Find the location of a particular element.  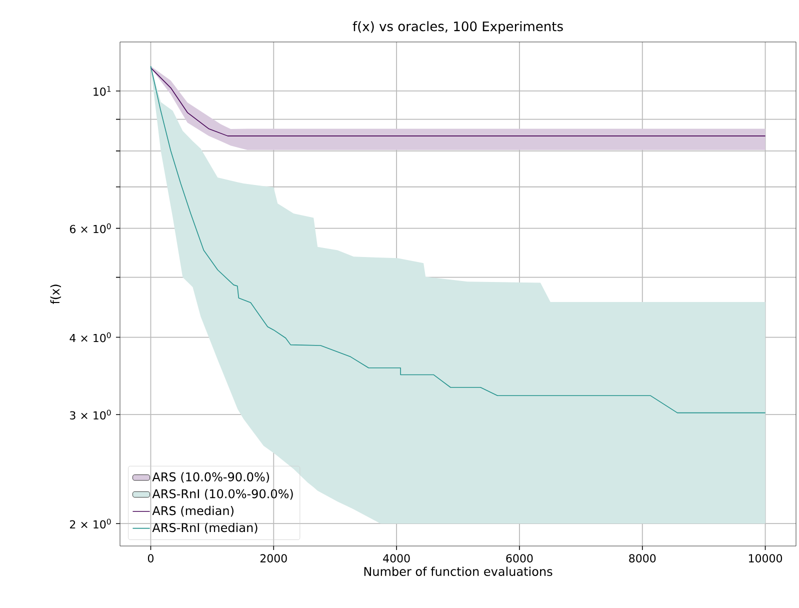

x-tick-label: 0 is located at coordinates (151, 558).